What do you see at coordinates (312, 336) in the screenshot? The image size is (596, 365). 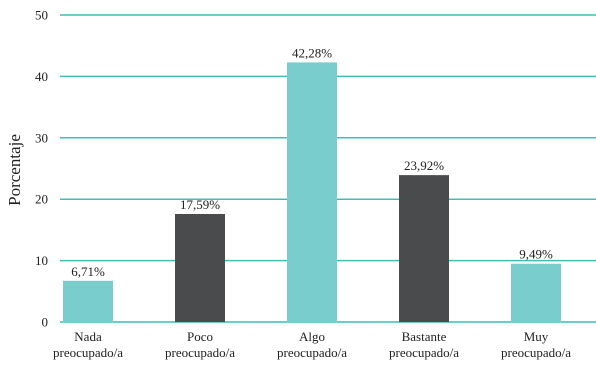 I see `category-label: Algo` at bounding box center [312, 336].